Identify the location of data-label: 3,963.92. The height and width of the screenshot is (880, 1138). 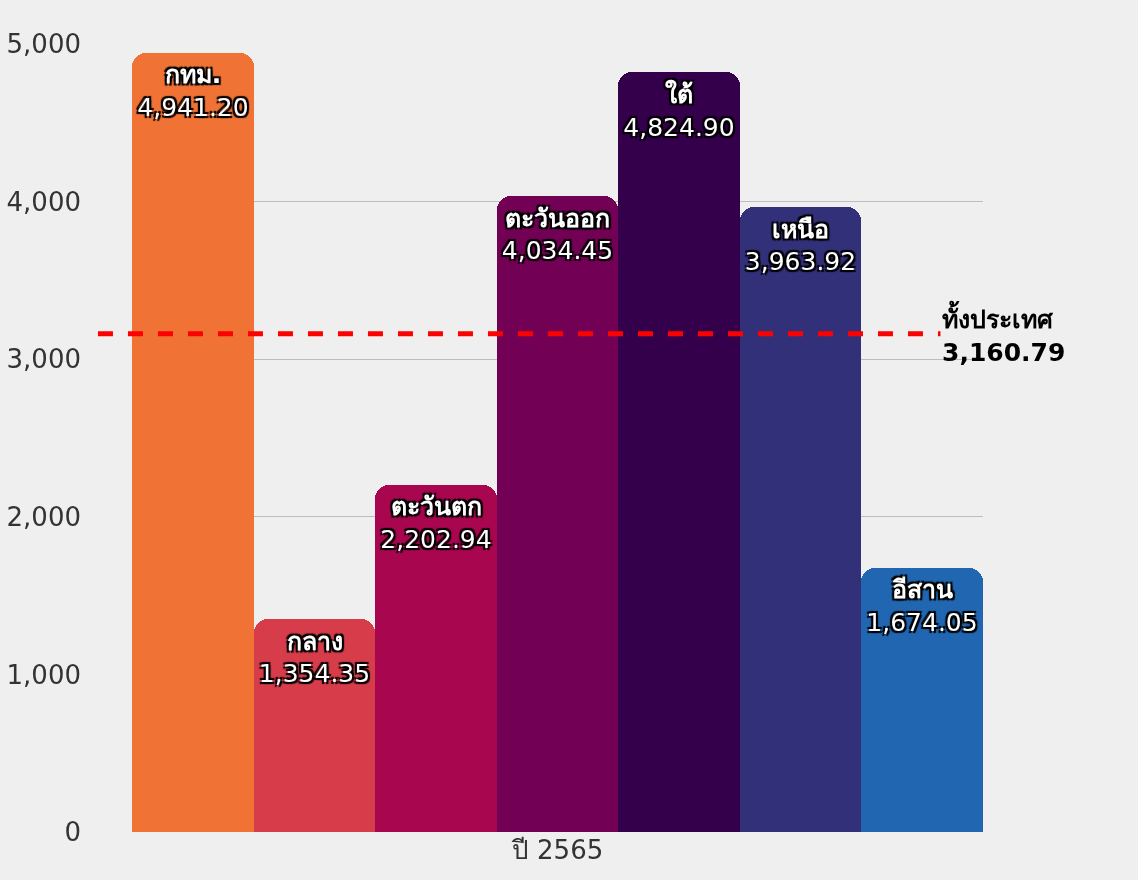
(800, 262).